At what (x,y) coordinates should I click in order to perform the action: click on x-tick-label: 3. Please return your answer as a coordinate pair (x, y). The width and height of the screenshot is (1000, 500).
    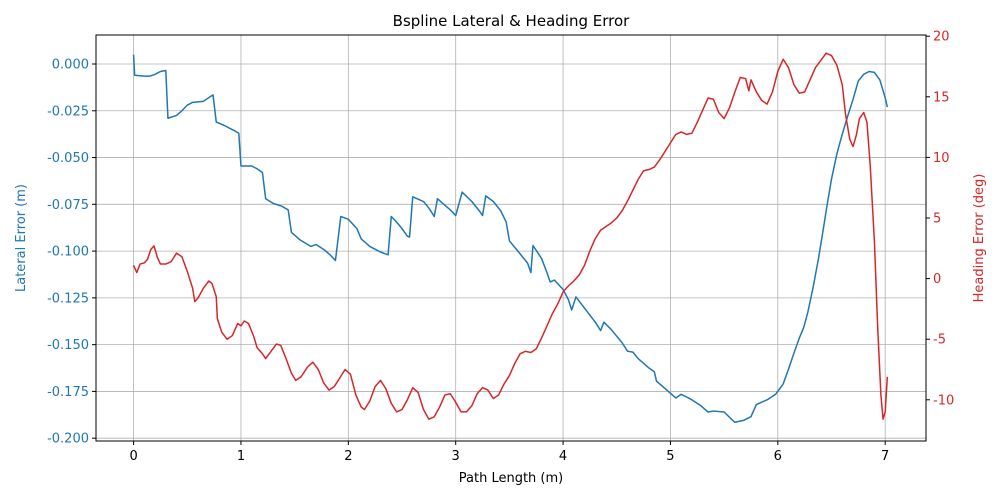
    Looking at the image, I should click on (456, 456).